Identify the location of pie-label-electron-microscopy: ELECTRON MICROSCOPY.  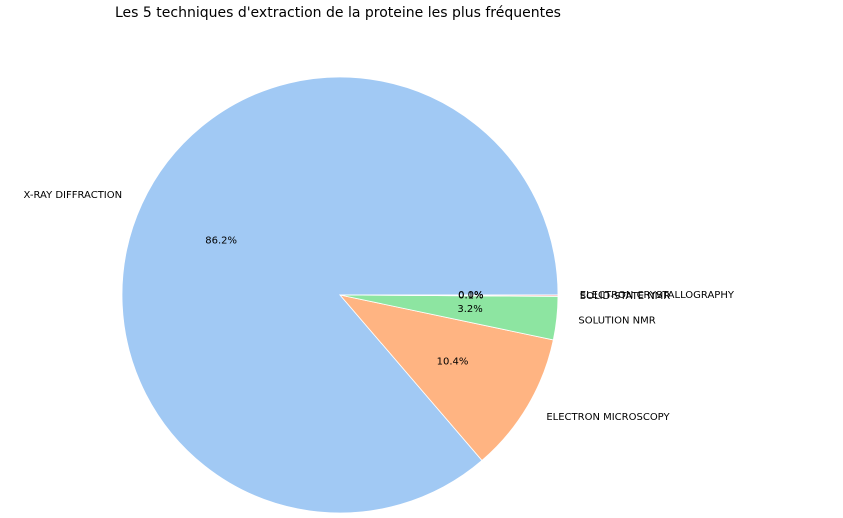
(608, 417).